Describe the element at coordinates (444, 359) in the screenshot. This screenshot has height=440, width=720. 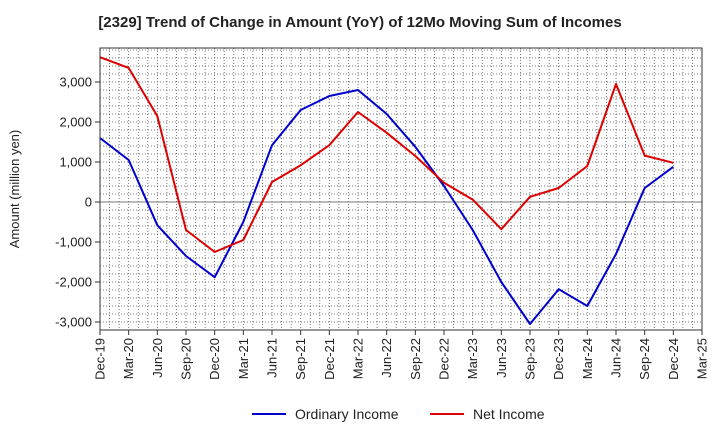
I see `x-tick-label: Dec-22` at that location.